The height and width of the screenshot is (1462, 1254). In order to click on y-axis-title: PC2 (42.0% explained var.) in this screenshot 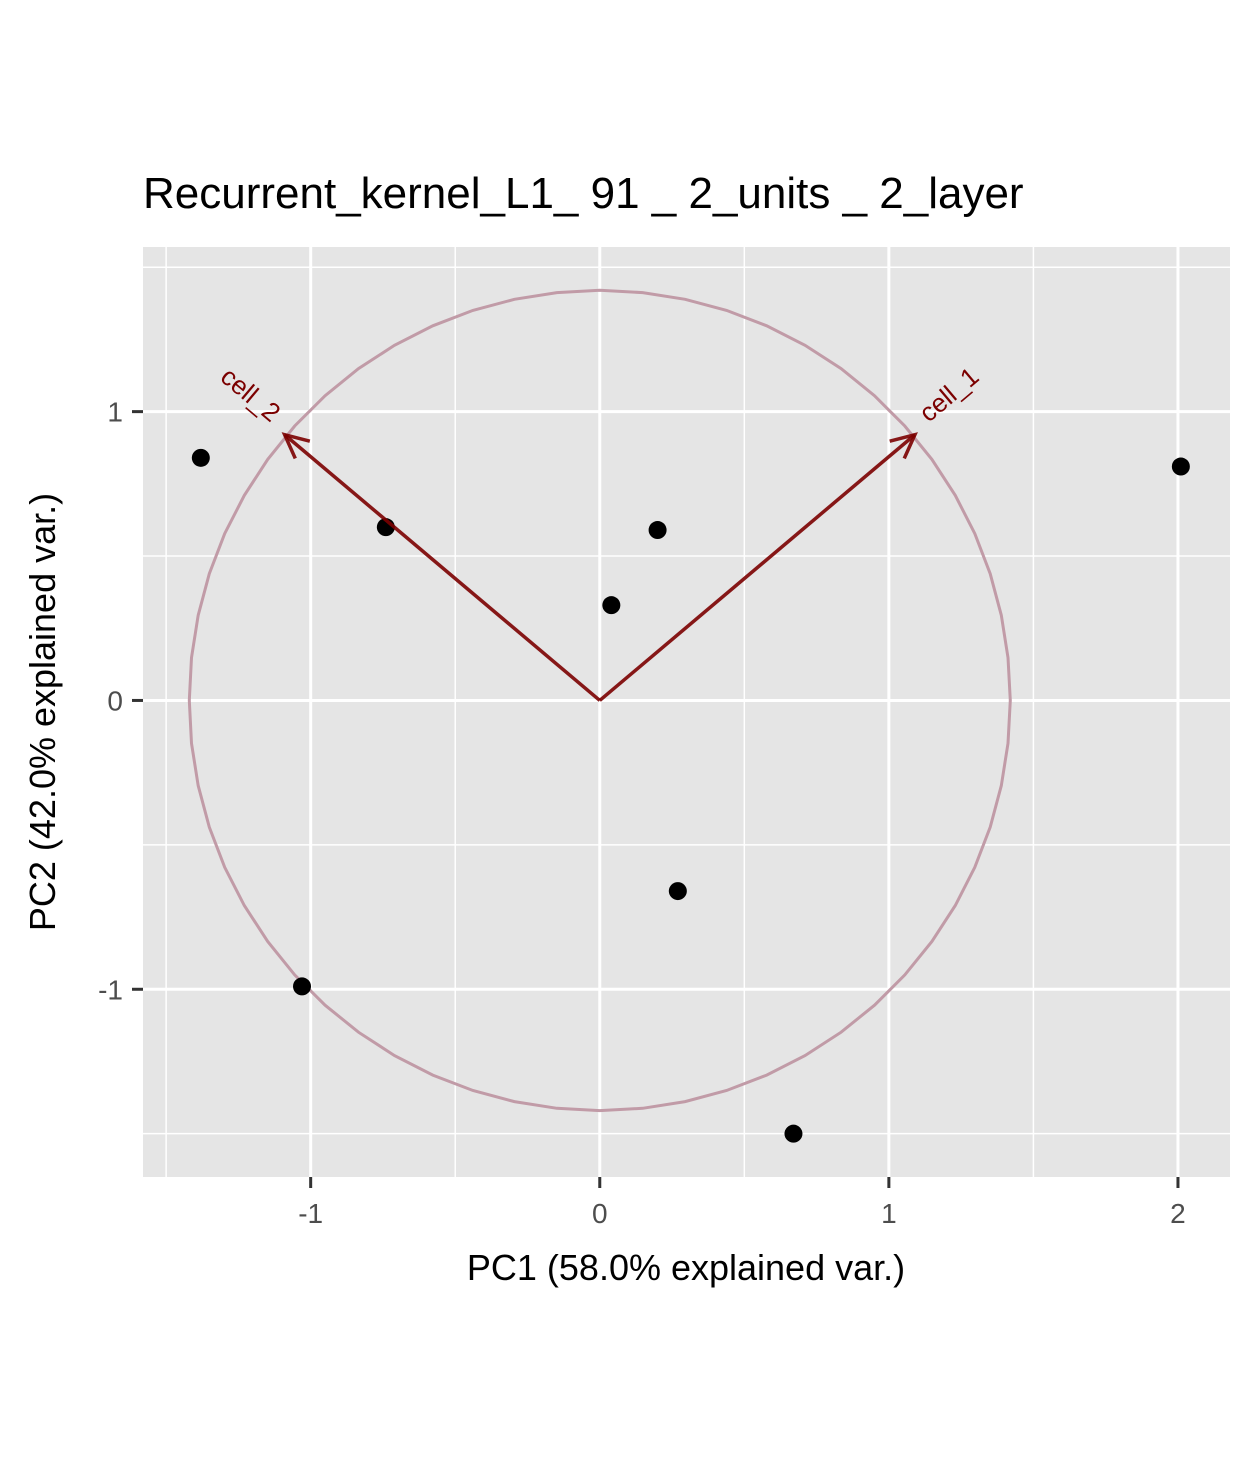, I will do `click(42, 712)`.